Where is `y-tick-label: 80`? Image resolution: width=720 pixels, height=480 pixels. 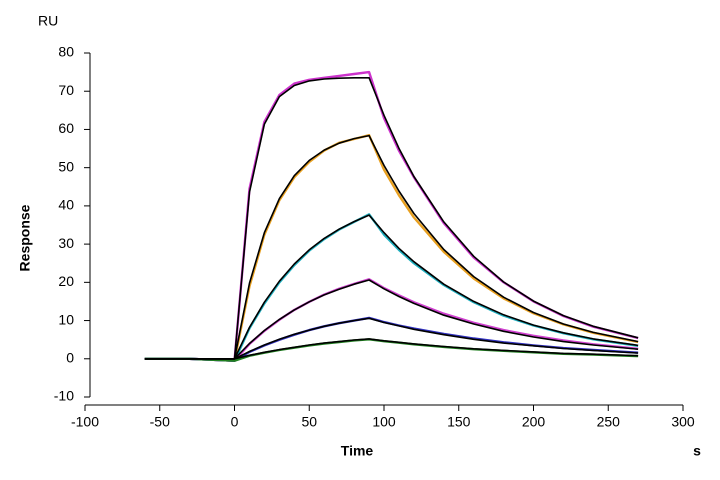 y-tick-label: 80 is located at coordinates (66, 52).